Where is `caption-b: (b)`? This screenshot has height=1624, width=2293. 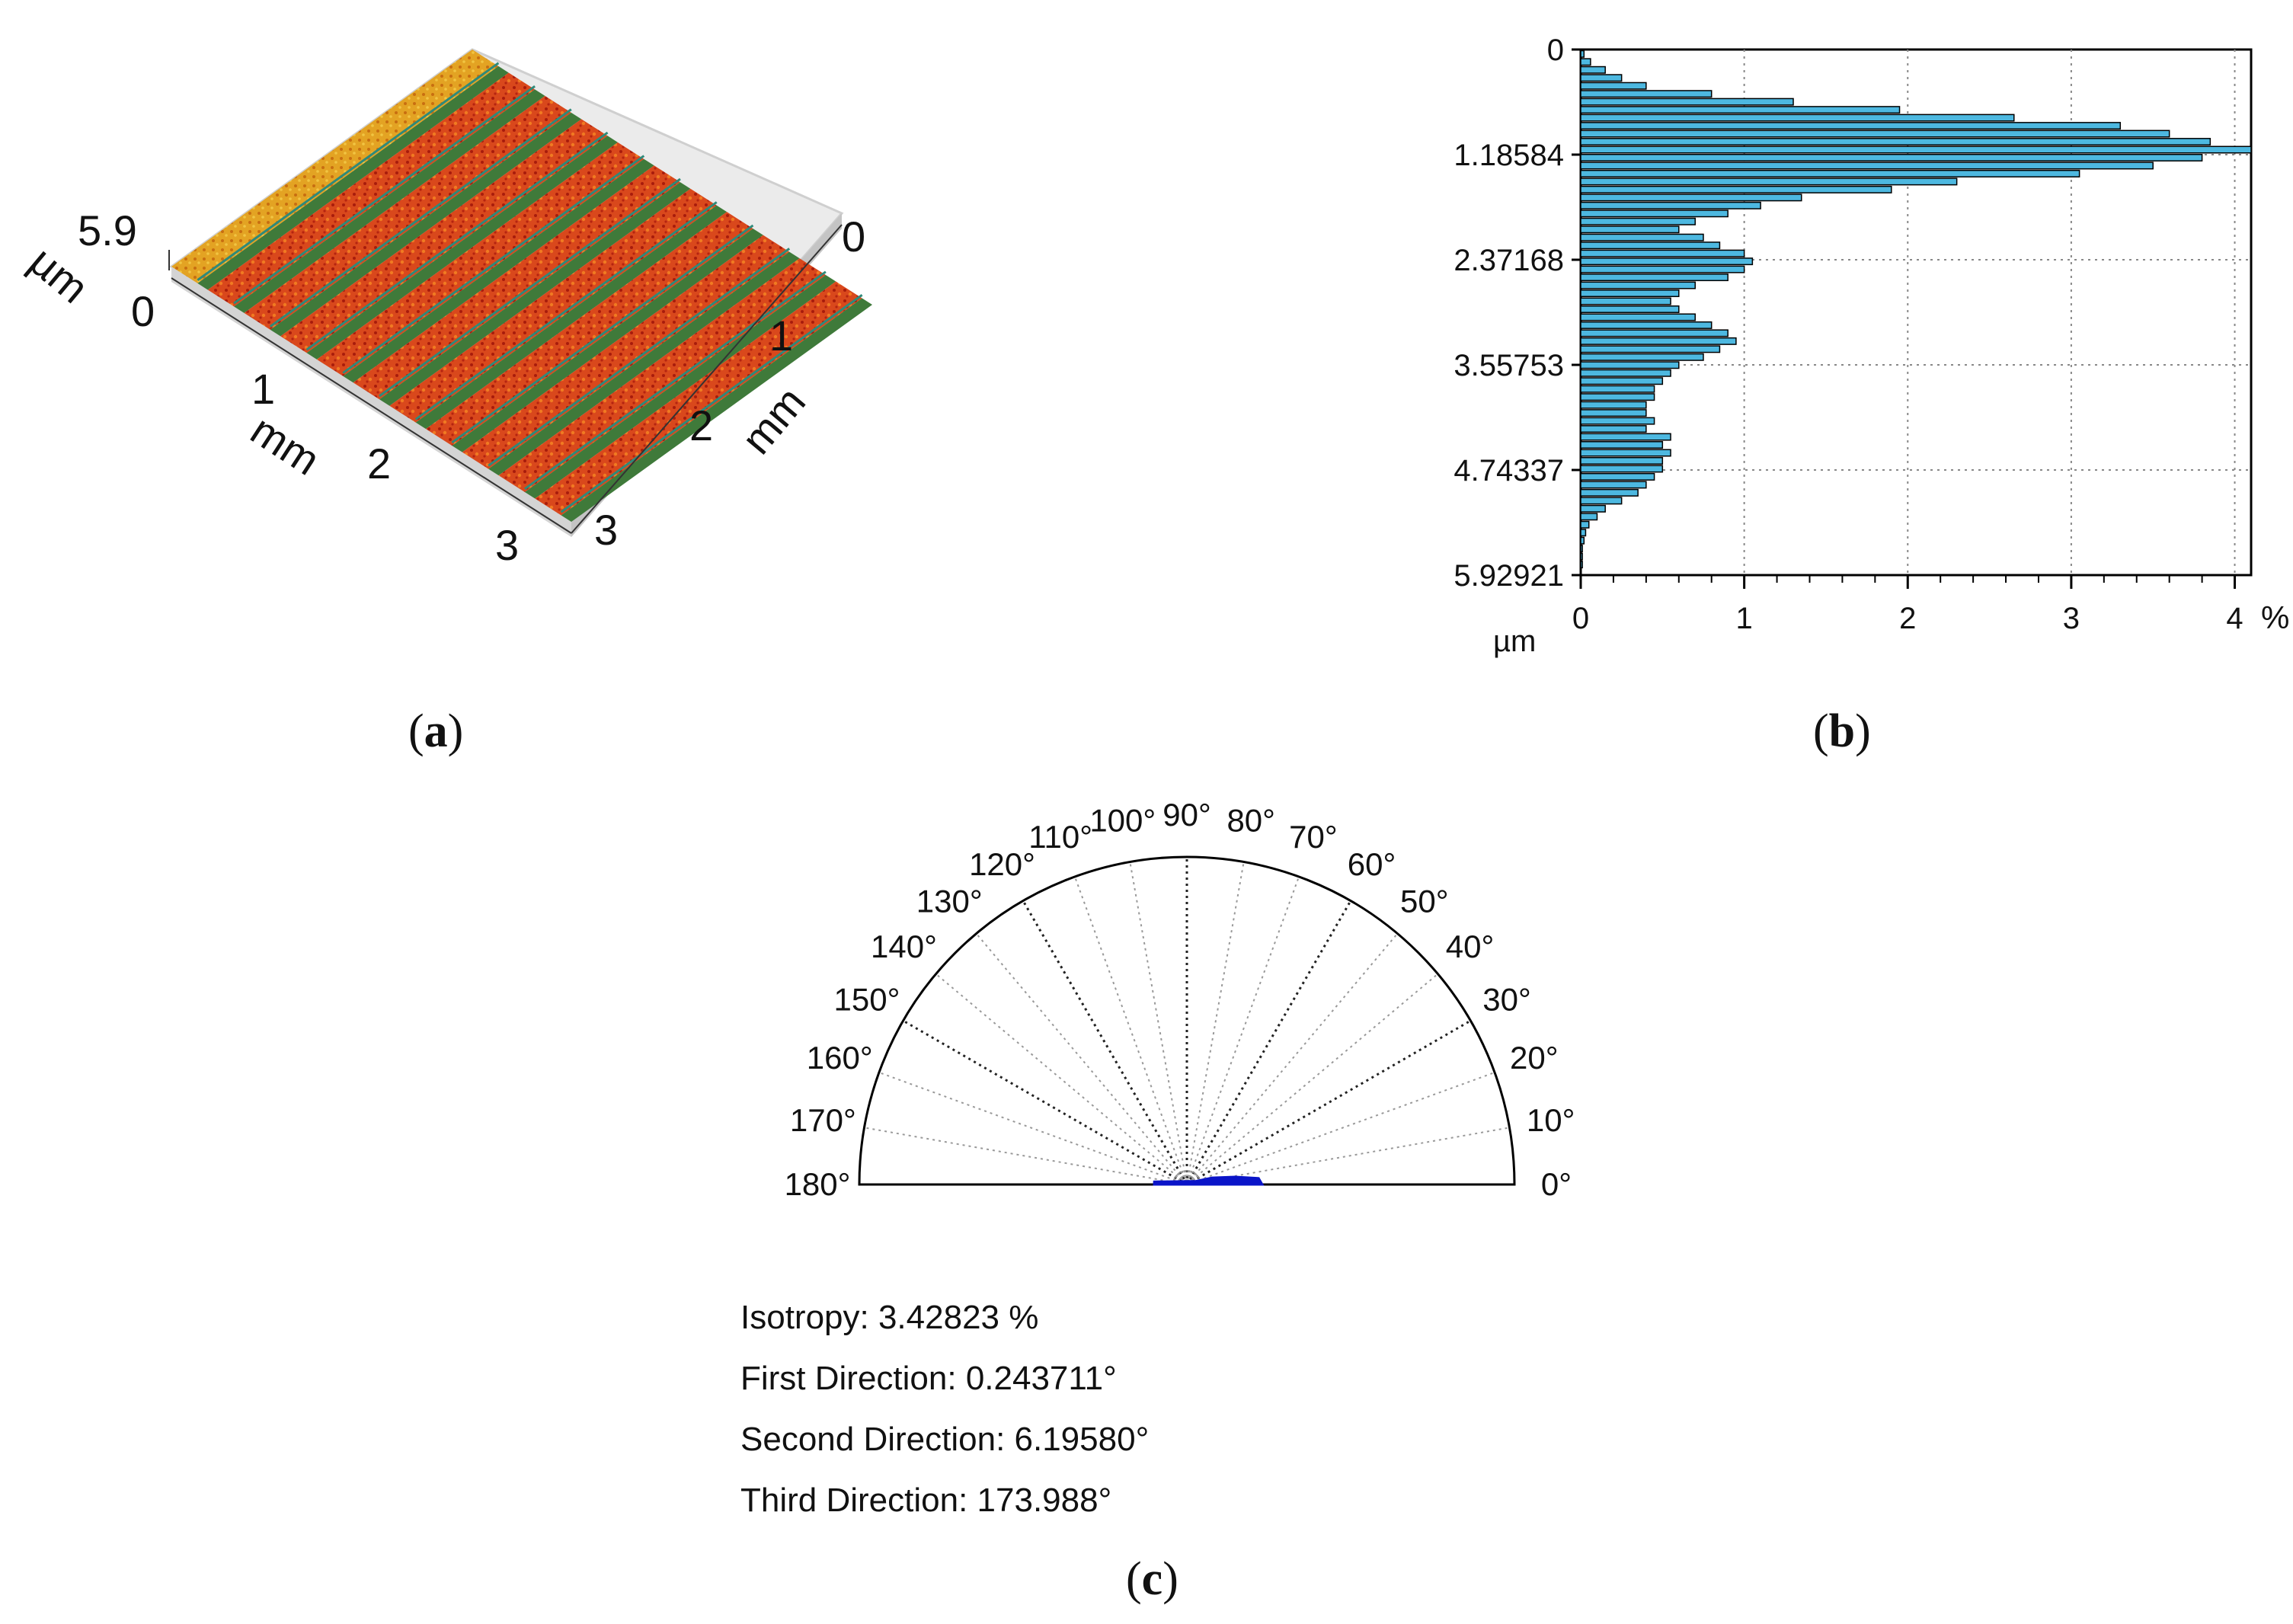
caption-b: (b) is located at coordinates (1842, 731).